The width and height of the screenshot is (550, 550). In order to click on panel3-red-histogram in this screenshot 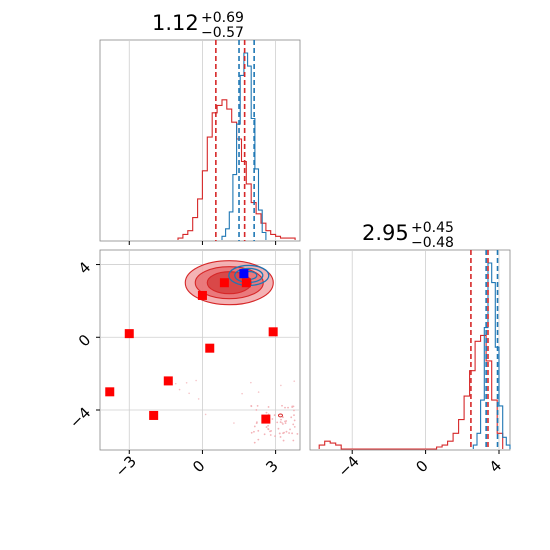, I will do `click(411, 392)`.